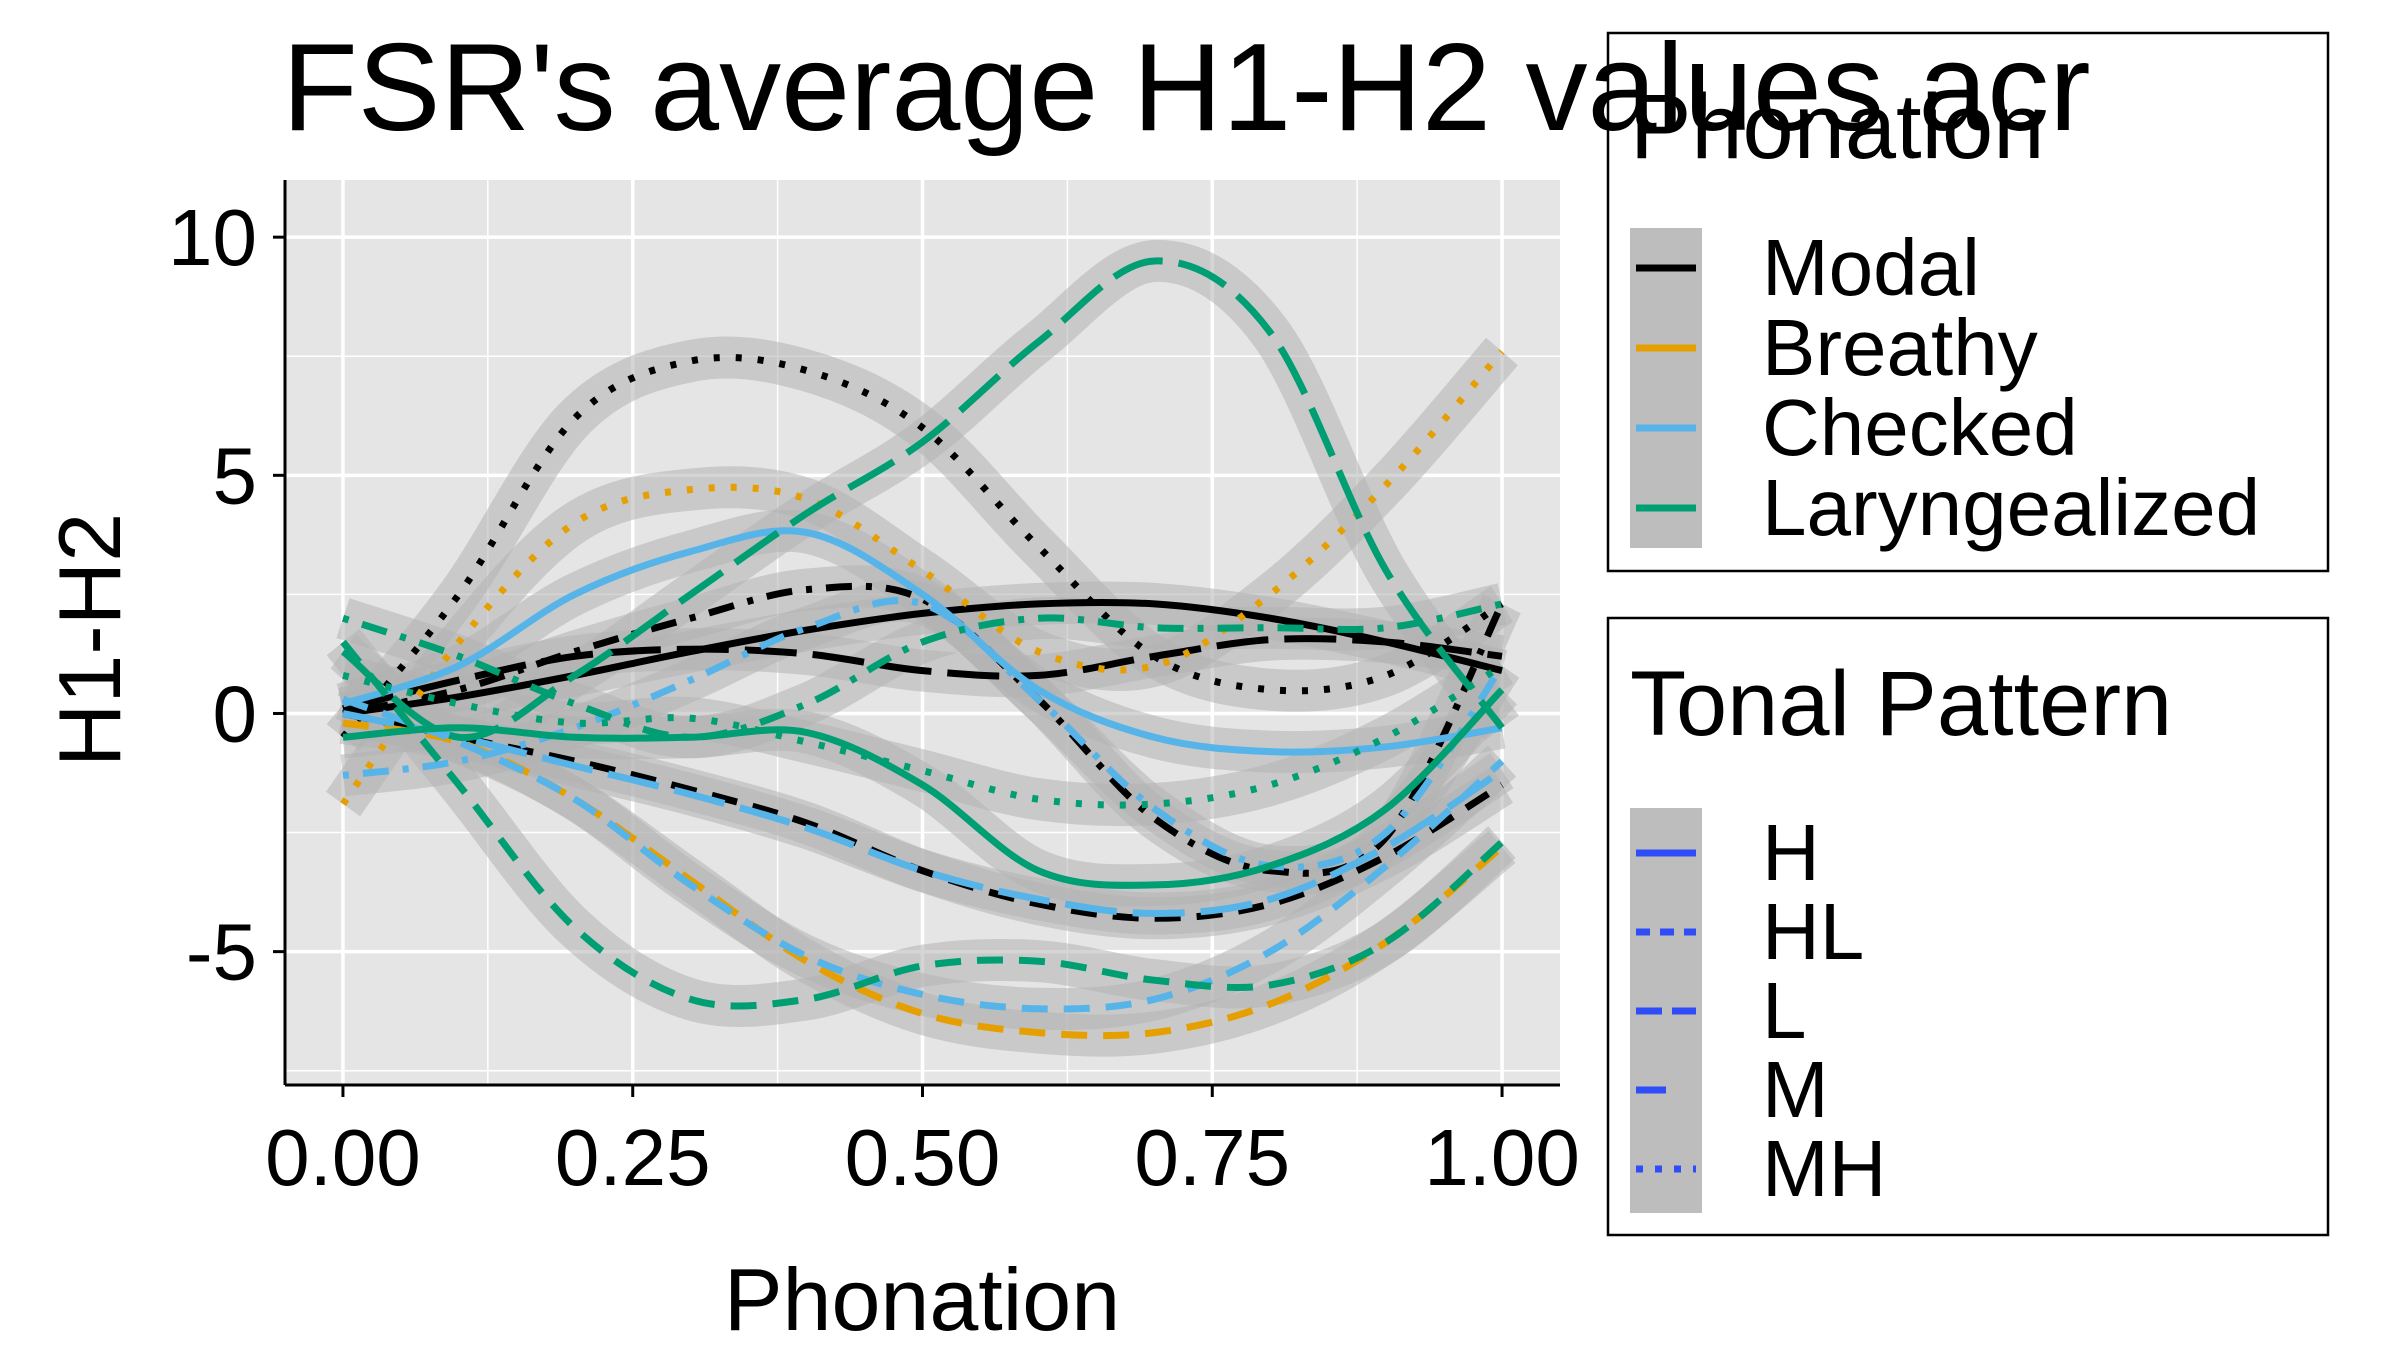 Image resolution: width=2400 pixels, height=1350 pixels. Describe the element at coordinates (1920, 427) in the screenshot. I see `legend-label-checked: Checked` at that location.